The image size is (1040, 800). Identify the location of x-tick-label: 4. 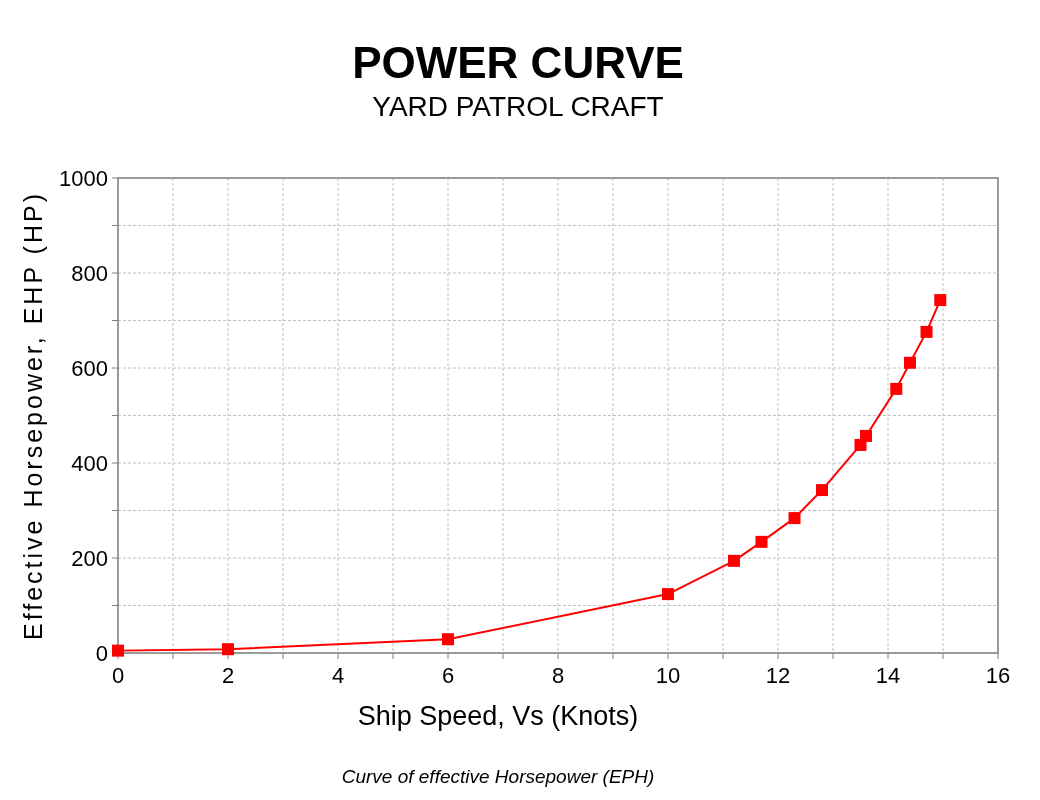
(338, 675).